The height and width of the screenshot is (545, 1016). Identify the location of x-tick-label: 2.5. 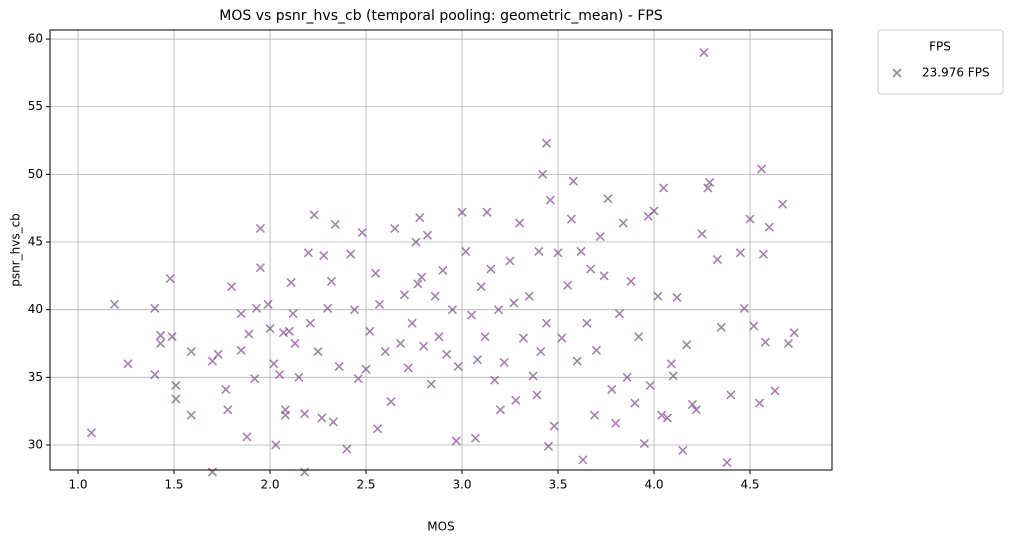
(365, 485).